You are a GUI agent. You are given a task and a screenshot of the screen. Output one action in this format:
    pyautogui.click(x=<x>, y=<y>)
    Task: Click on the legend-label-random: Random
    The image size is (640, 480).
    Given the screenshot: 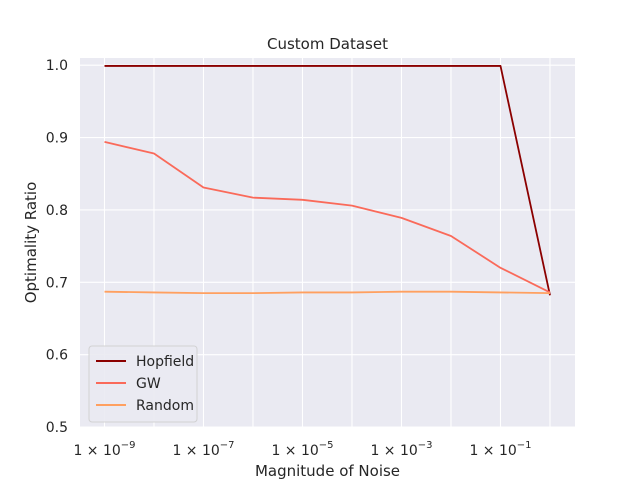 What is the action you would take?
    pyautogui.click(x=165, y=406)
    